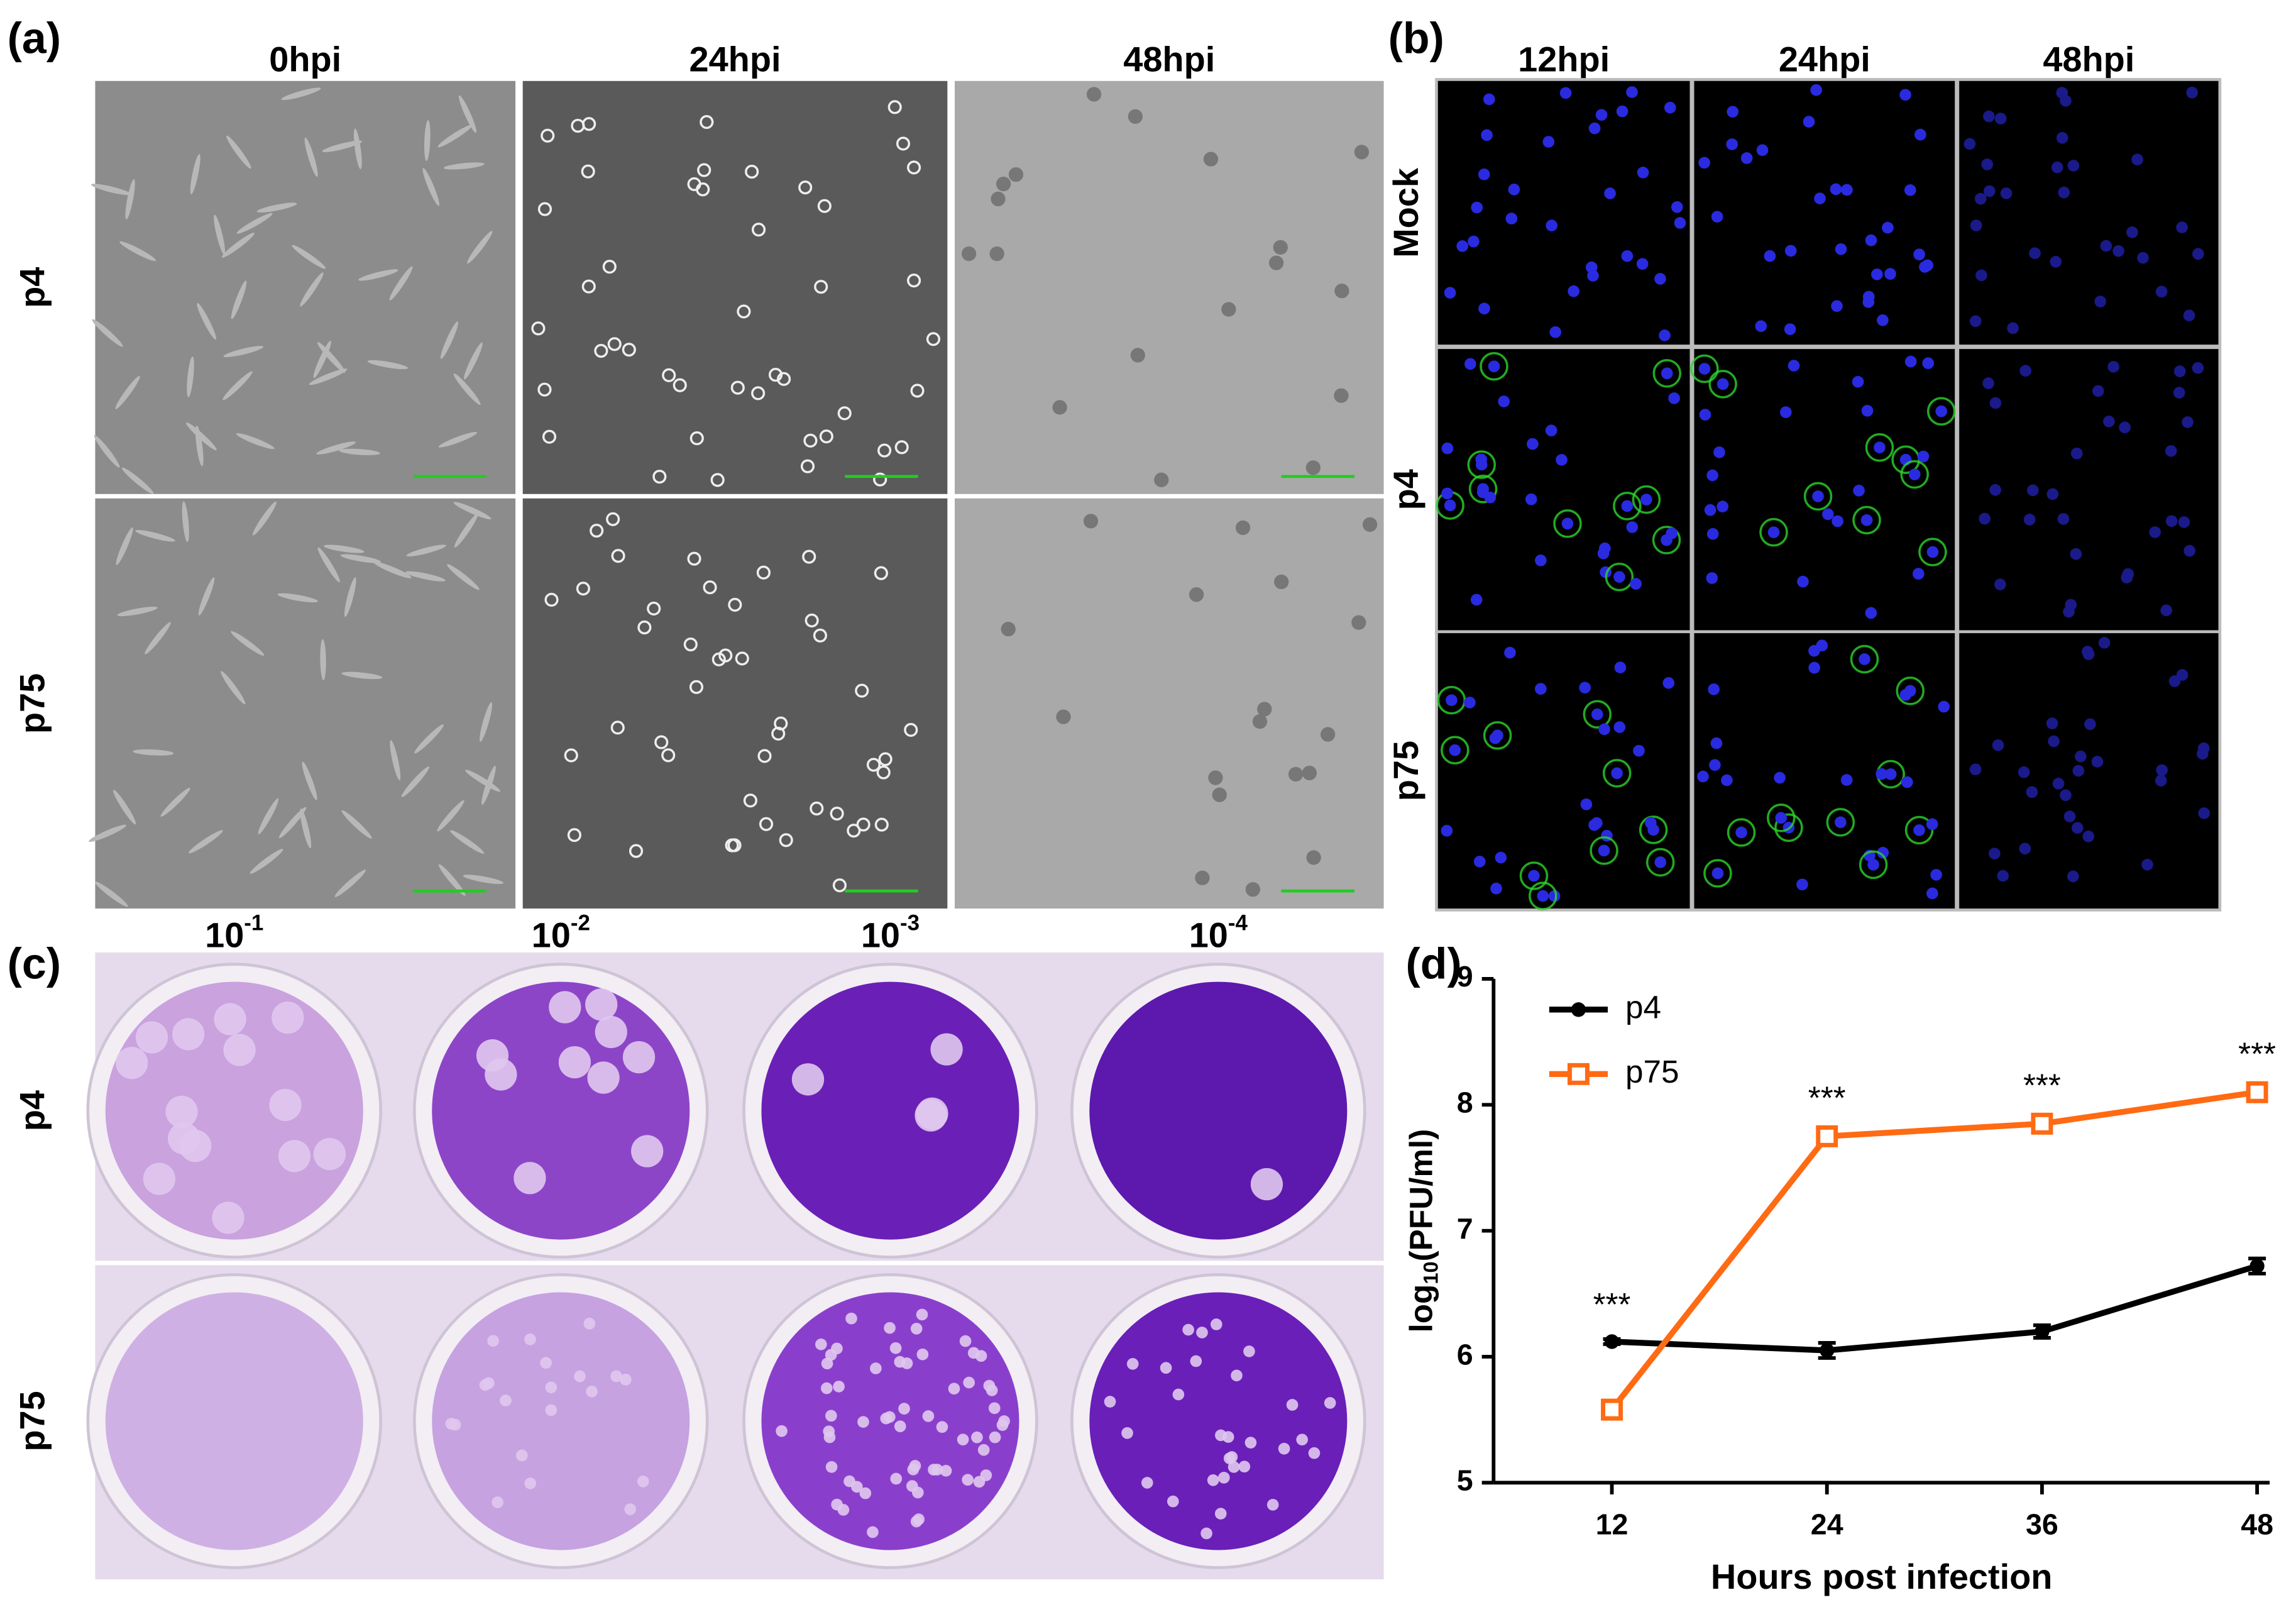 This screenshot has height=1612, width=2296. I want to click on label: p4, so click(1405, 490).